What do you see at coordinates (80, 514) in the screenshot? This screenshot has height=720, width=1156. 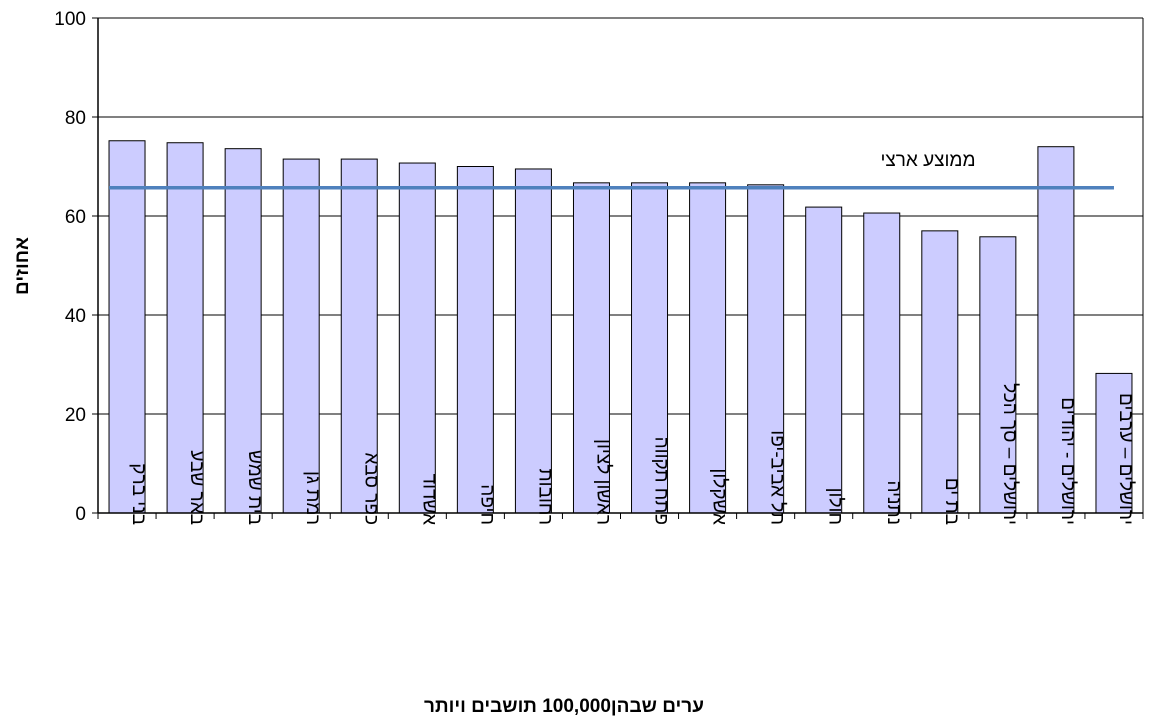 I see `y-tick-label: 0` at bounding box center [80, 514].